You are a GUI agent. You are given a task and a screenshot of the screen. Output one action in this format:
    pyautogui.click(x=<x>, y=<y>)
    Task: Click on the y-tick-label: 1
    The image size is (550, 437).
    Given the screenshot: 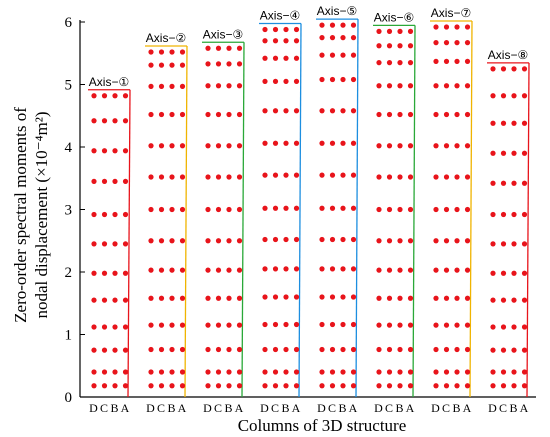 What is the action you would take?
    pyautogui.click(x=69, y=336)
    